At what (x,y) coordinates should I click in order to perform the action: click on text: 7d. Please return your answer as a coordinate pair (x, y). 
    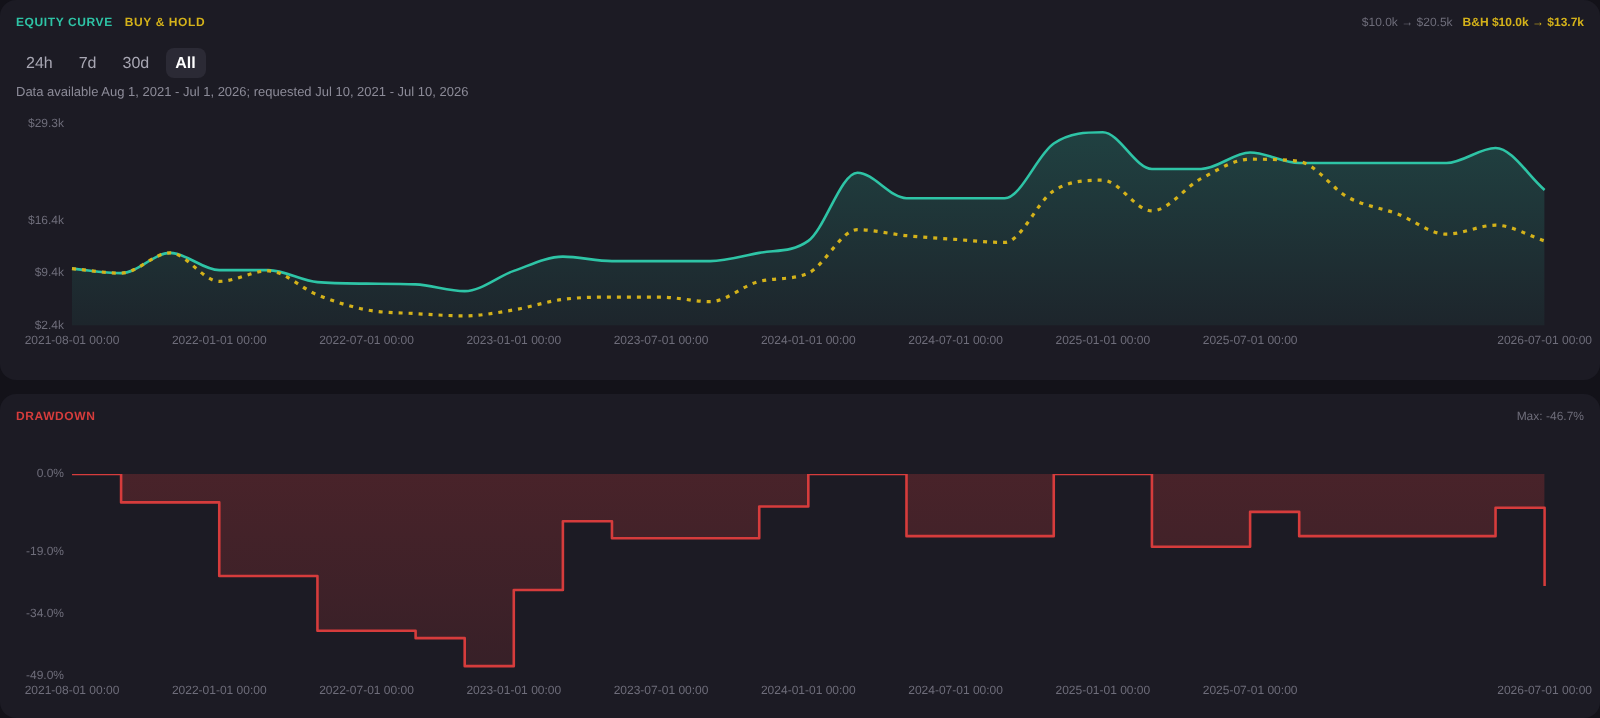
    Looking at the image, I should click on (87, 64).